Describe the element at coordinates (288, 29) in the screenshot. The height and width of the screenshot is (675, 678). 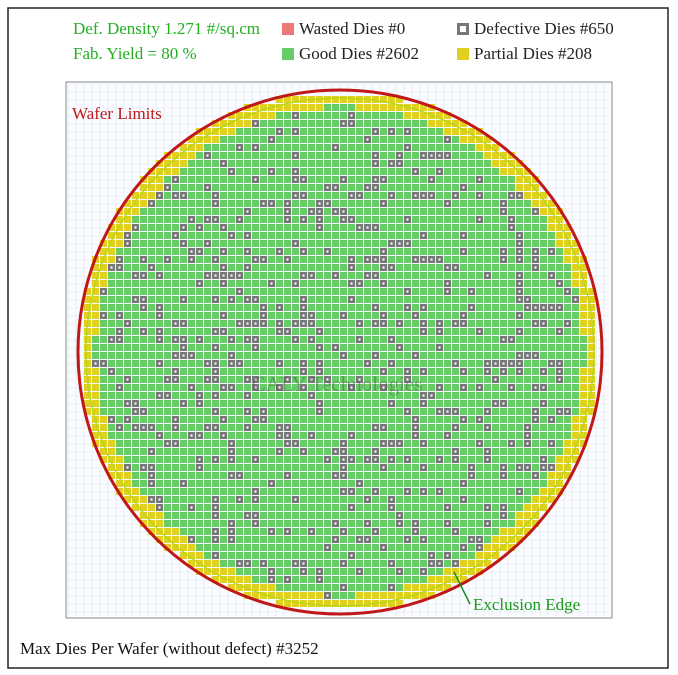
I see `wasted-swatch` at that location.